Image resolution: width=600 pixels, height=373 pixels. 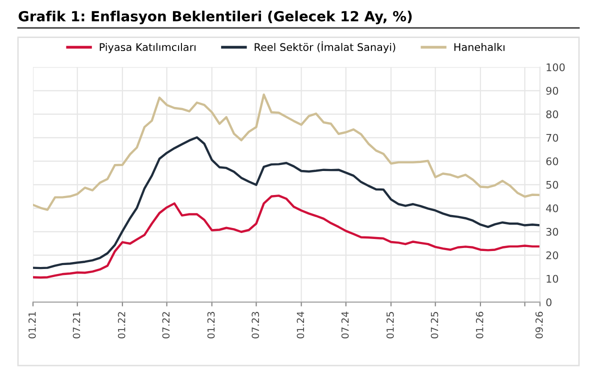 I want to click on y-tick-label: 40, so click(x=552, y=208).